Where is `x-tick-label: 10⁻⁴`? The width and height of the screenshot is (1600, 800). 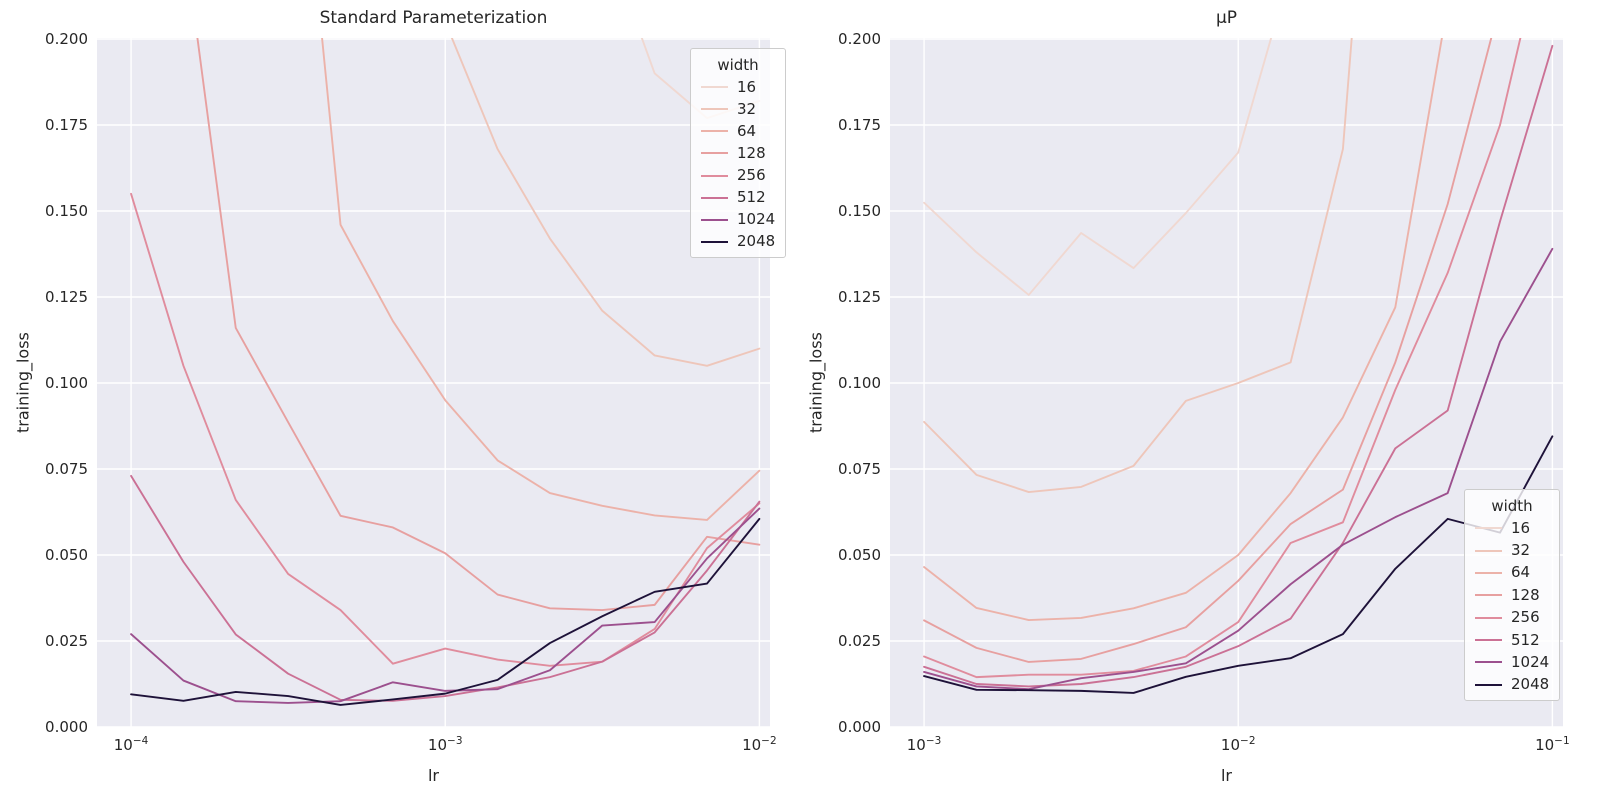
x-tick-label: 10⁻⁴ is located at coordinates (131, 744).